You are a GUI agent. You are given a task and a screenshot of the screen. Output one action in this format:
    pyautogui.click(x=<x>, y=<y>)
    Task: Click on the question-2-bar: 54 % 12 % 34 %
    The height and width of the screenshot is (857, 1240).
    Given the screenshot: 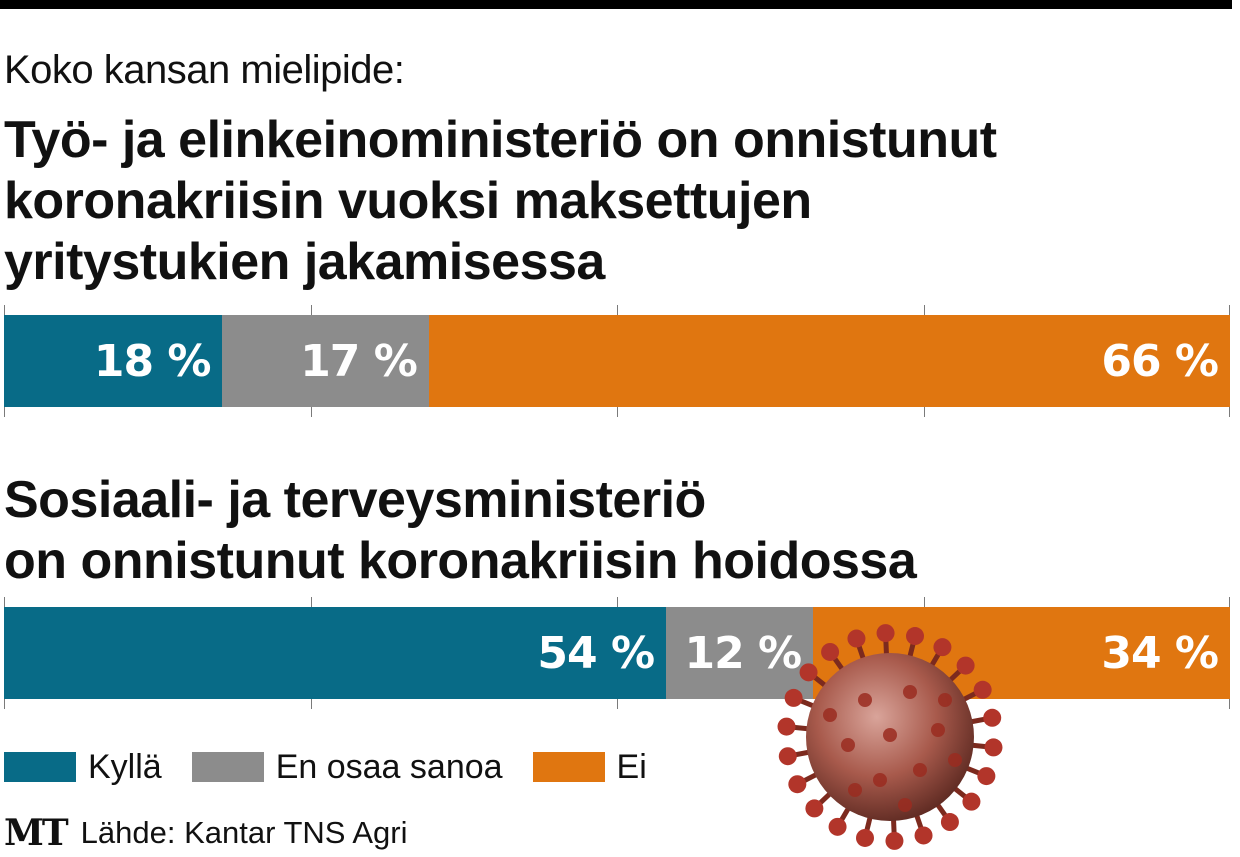 What is the action you would take?
    pyautogui.click(x=617, y=653)
    